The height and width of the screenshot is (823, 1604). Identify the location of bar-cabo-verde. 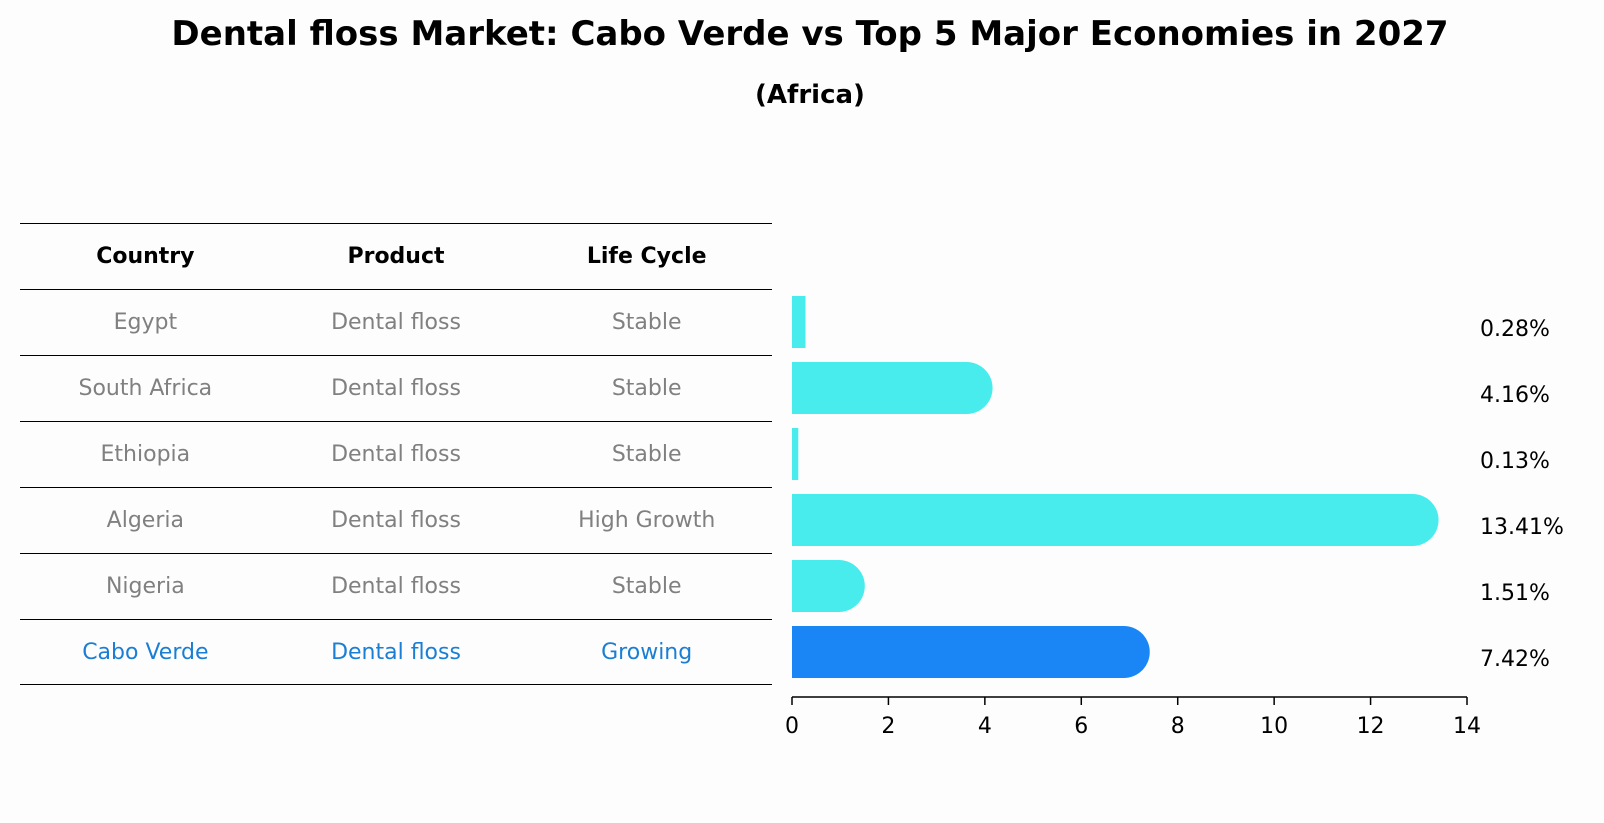
(971, 652).